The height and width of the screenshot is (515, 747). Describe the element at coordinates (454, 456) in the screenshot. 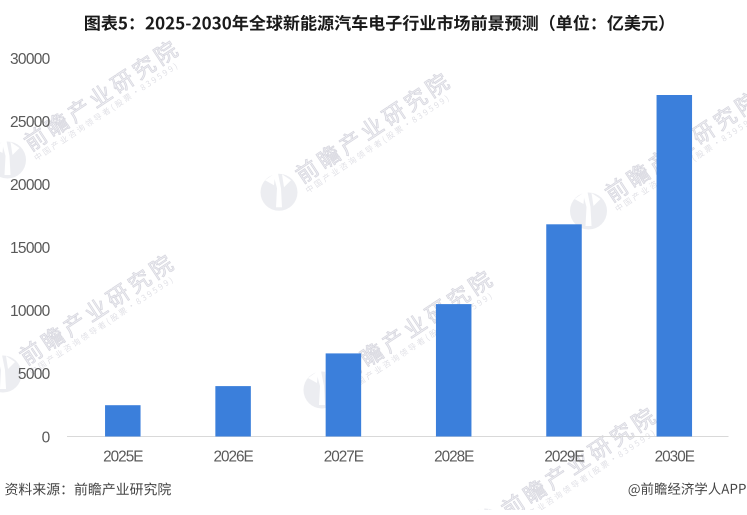

I see `svg-text: 2028E` at that location.